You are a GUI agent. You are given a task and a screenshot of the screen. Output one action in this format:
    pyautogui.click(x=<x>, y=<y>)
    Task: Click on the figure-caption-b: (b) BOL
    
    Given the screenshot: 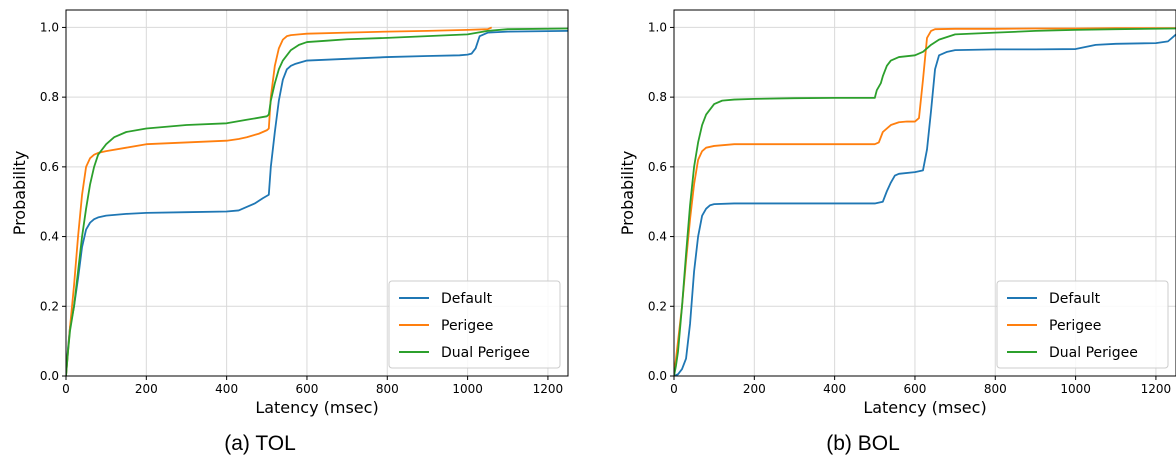 What is the action you would take?
    pyautogui.click(x=863, y=443)
    